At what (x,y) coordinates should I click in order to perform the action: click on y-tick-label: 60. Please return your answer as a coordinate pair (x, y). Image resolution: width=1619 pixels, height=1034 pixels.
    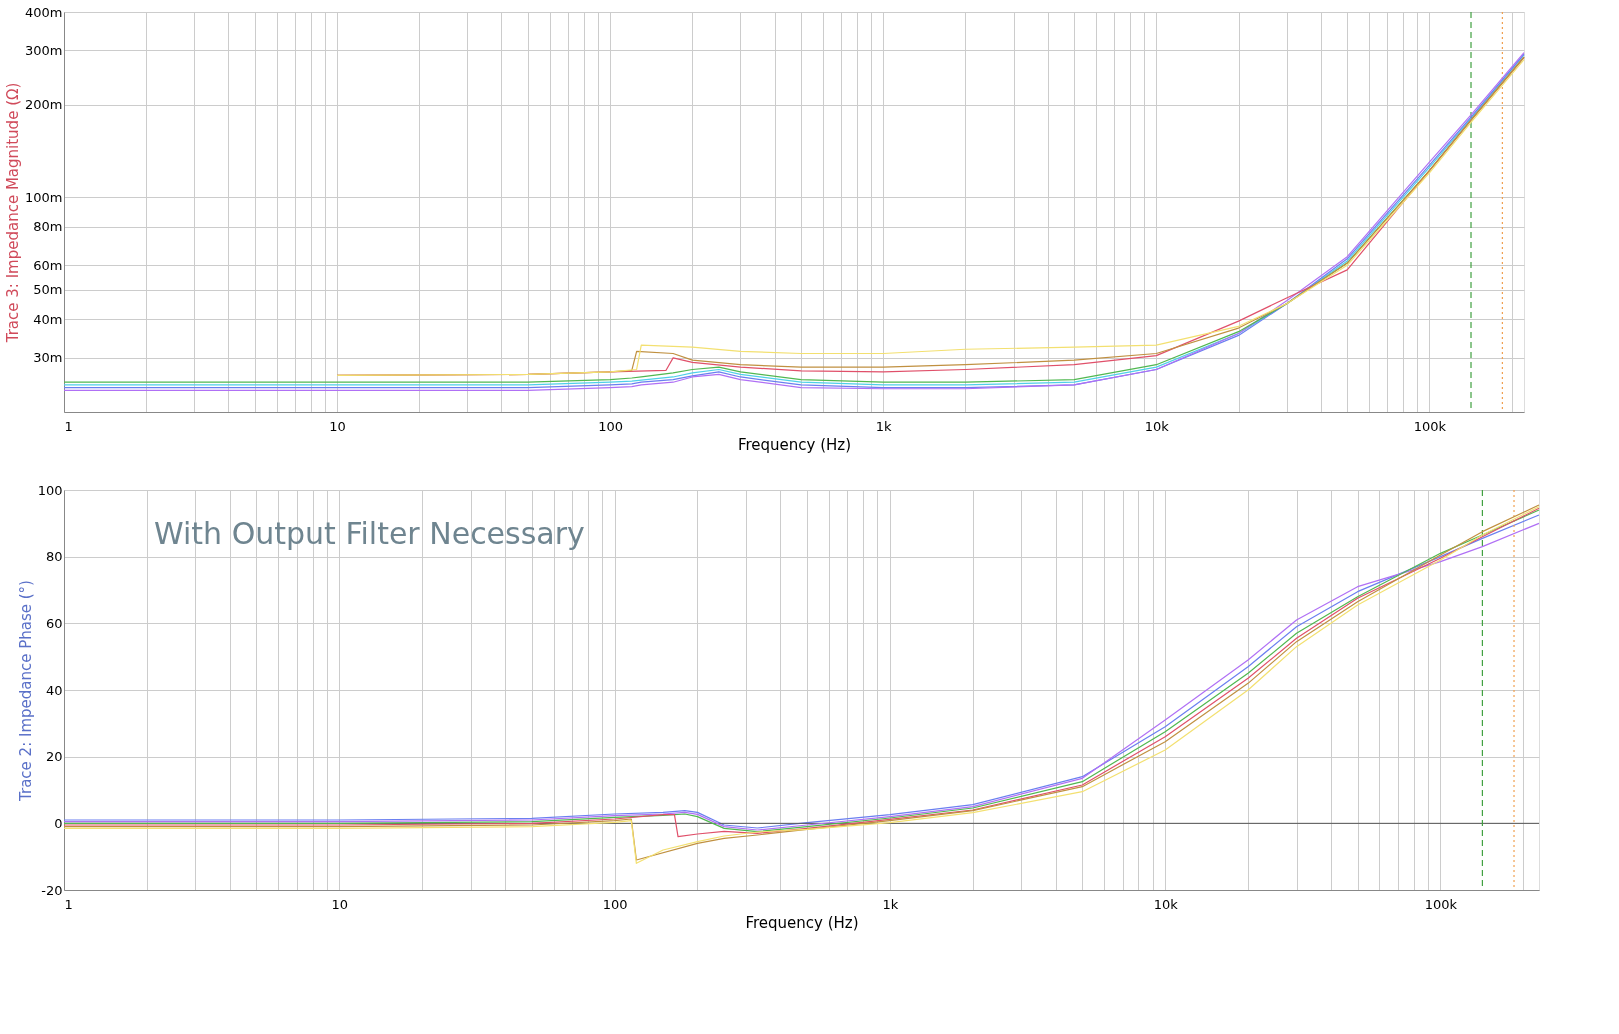
    Looking at the image, I should click on (54, 623).